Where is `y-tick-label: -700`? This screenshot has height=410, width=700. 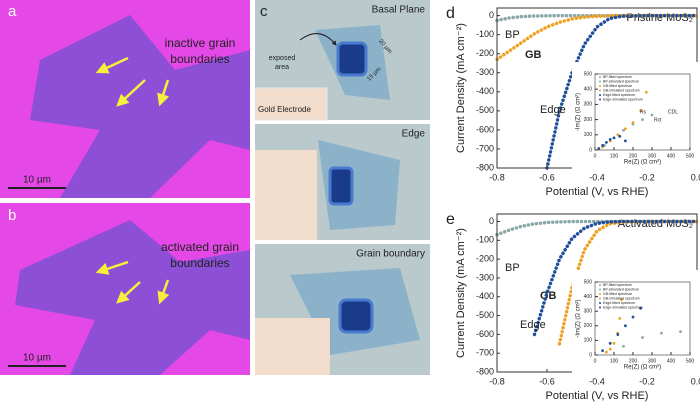
y-tick-label: -700 is located at coordinates (485, 148).